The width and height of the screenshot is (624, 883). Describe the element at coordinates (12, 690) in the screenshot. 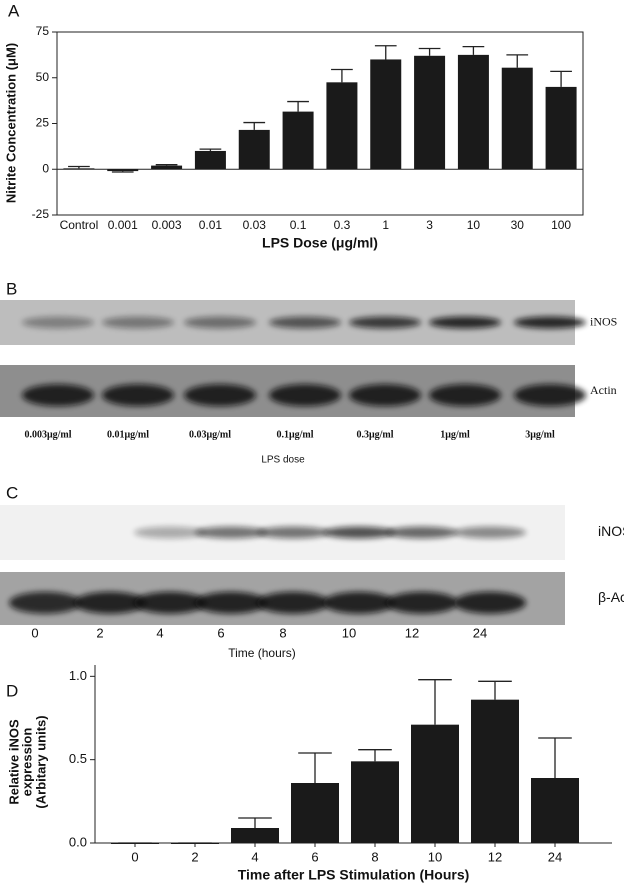

I see `panel-letter: D` at that location.